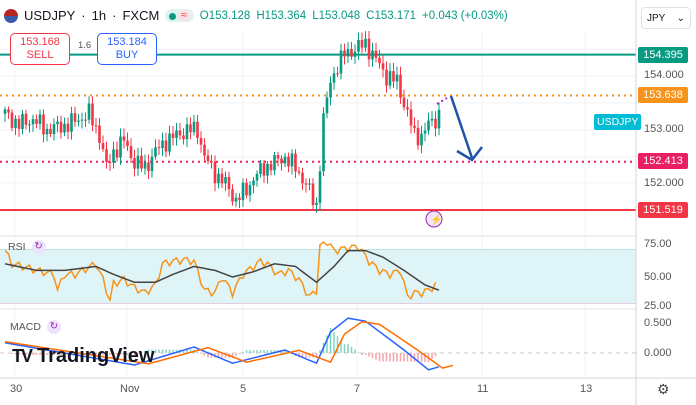  What do you see at coordinates (127, 42) in the screenshot?
I see `buy-price: 153.184` at bounding box center [127, 42].